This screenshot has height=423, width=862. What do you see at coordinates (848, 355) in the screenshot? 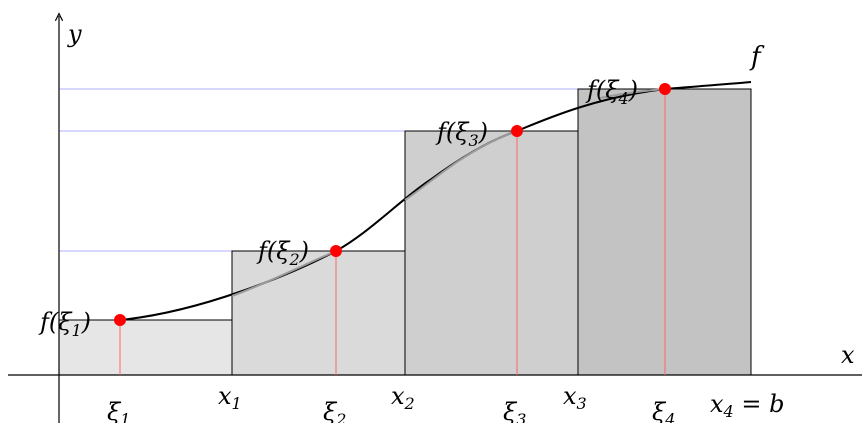
I see `x-axis-label: x` at bounding box center [848, 355].